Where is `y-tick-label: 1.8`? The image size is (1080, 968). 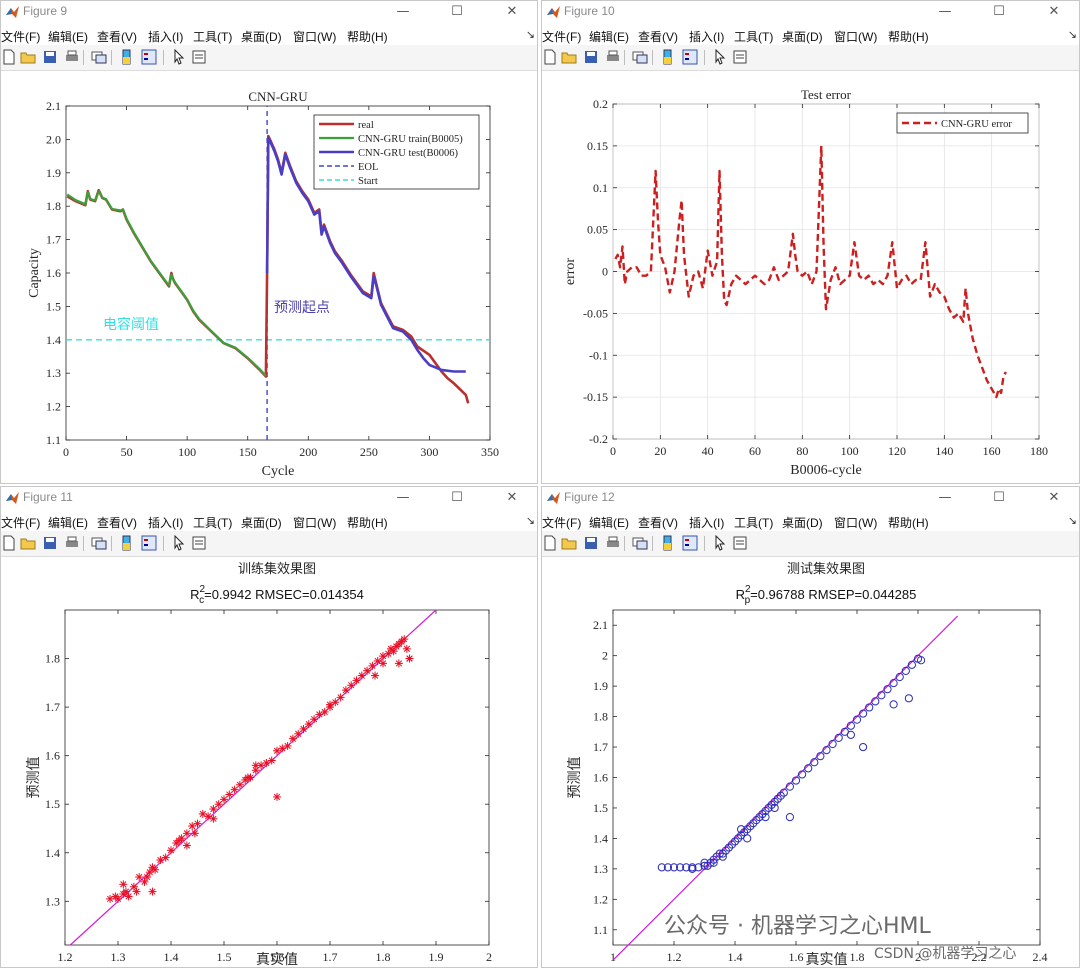
y-tick-label: 1.8 is located at coordinates (53, 206).